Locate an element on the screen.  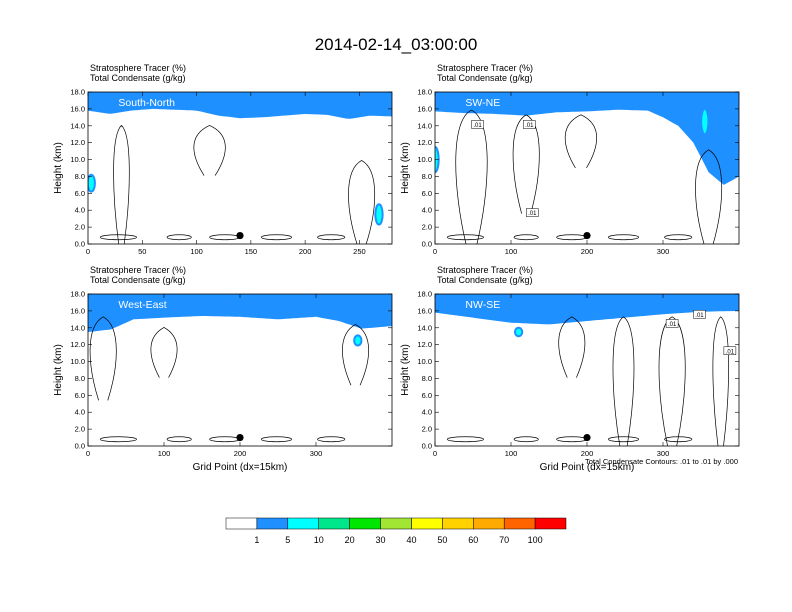
colorbar-label: 1 is located at coordinates (256, 540).